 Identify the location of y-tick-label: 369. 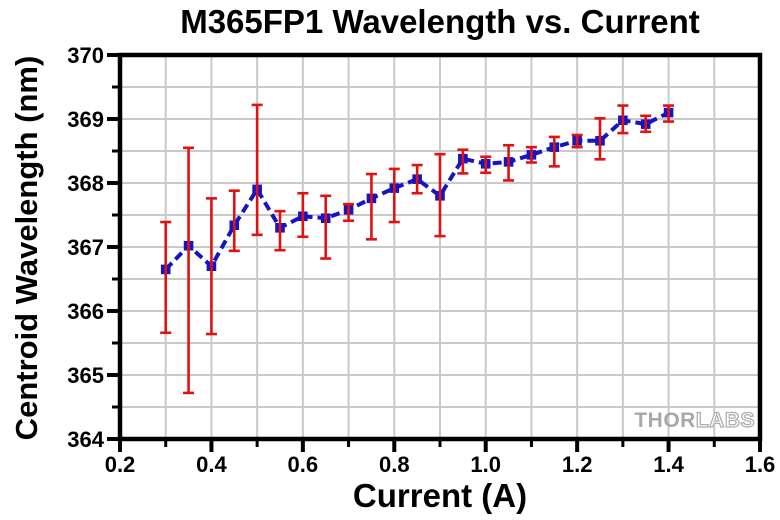
(85, 119).